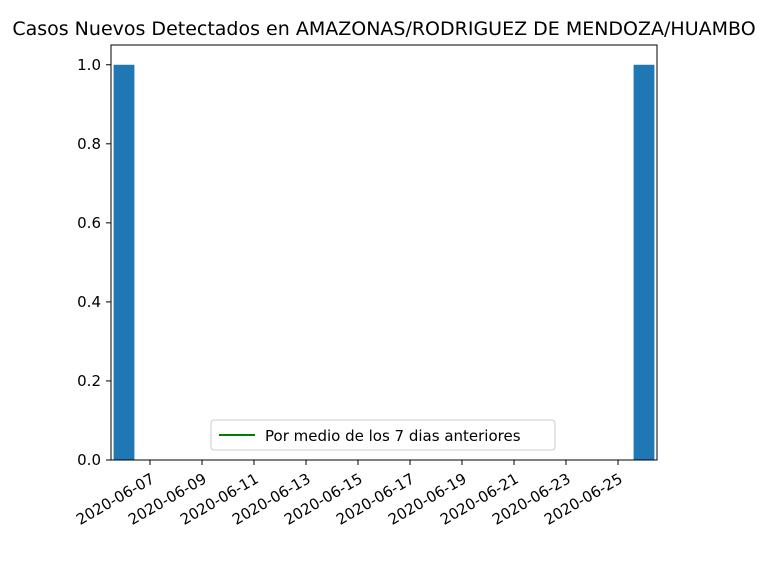 The height and width of the screenshot is (576, 768). I want to click on y-tick-label: 0.2, so click(89, 381).